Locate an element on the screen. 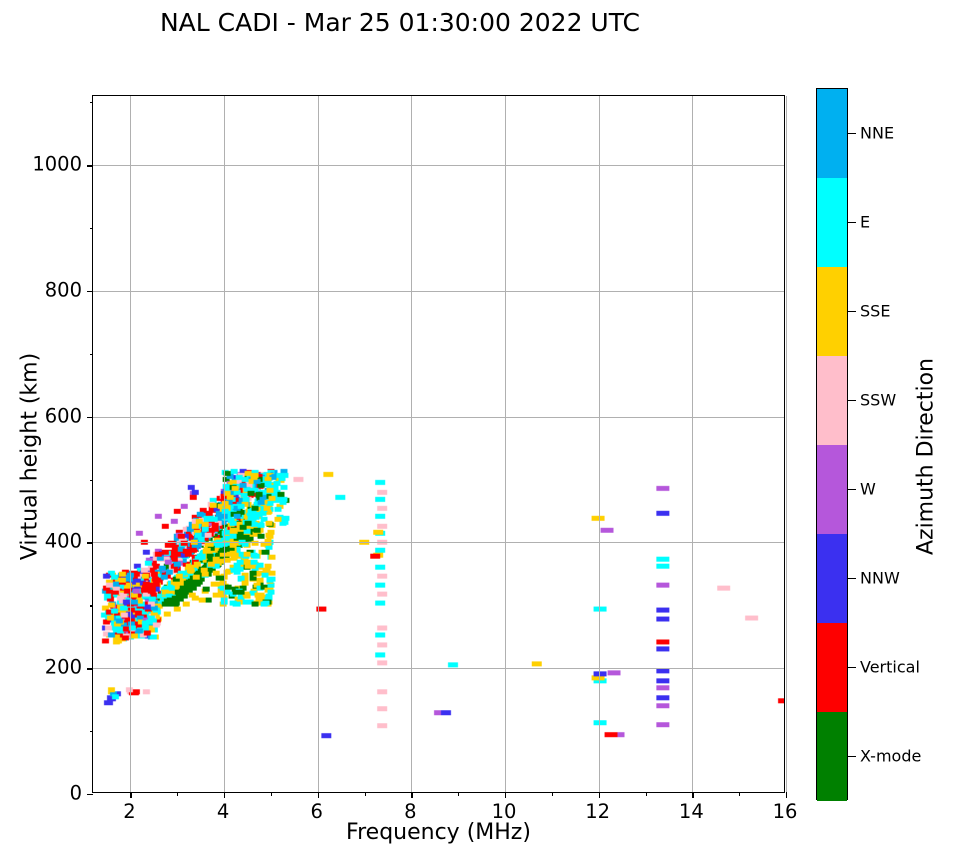  colorbar-label-e: E is located at coordinates (865, 221).